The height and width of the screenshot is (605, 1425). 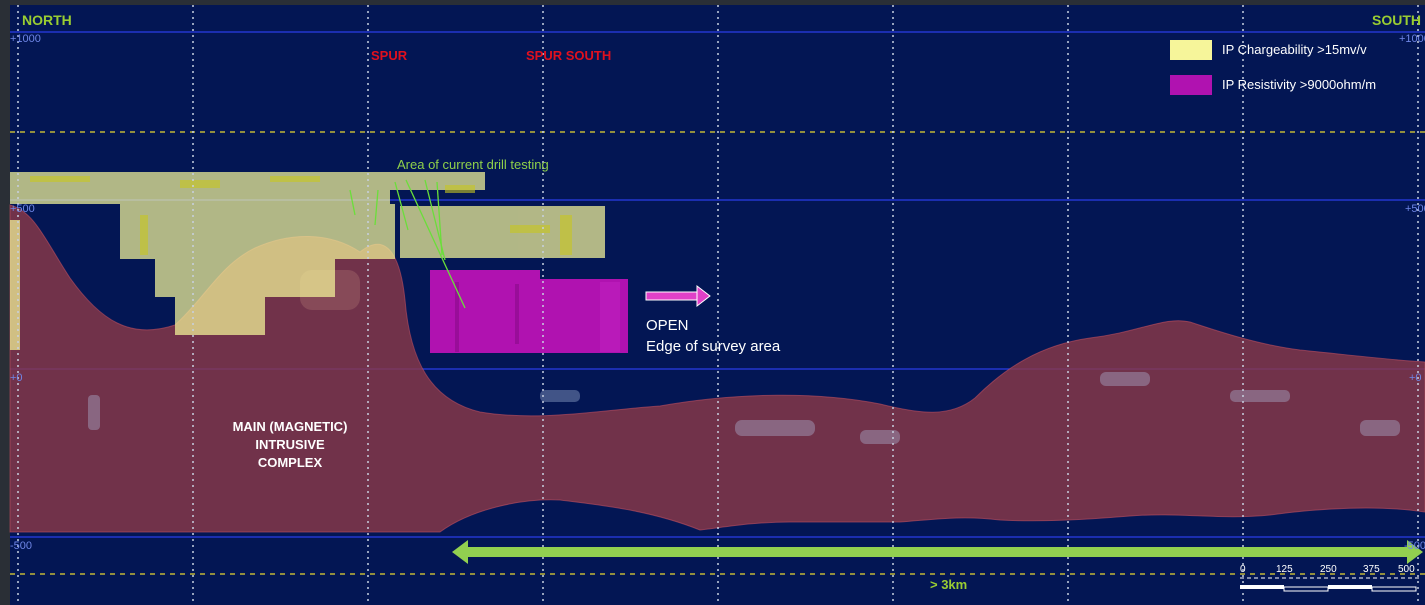 I want to click on elevation-label-0-left: +0, so click(x=16, y=378).